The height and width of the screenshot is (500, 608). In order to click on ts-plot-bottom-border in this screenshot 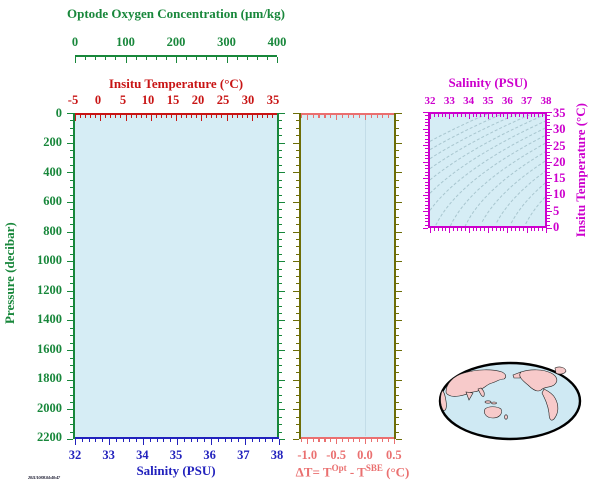, I will do `click(488, 229)`.